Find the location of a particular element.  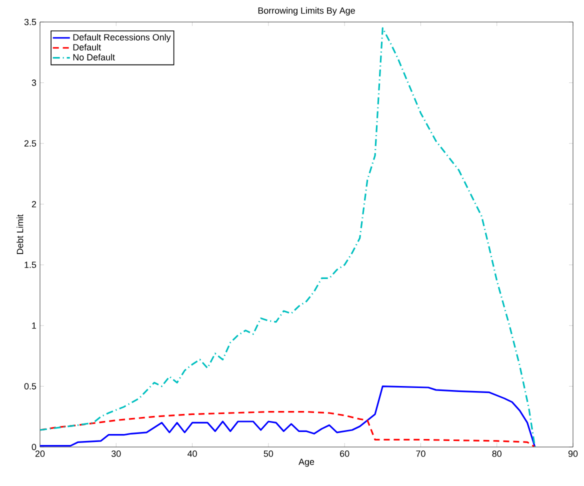

y-tick-label: 1.5 is located at coordinates (30, 265).